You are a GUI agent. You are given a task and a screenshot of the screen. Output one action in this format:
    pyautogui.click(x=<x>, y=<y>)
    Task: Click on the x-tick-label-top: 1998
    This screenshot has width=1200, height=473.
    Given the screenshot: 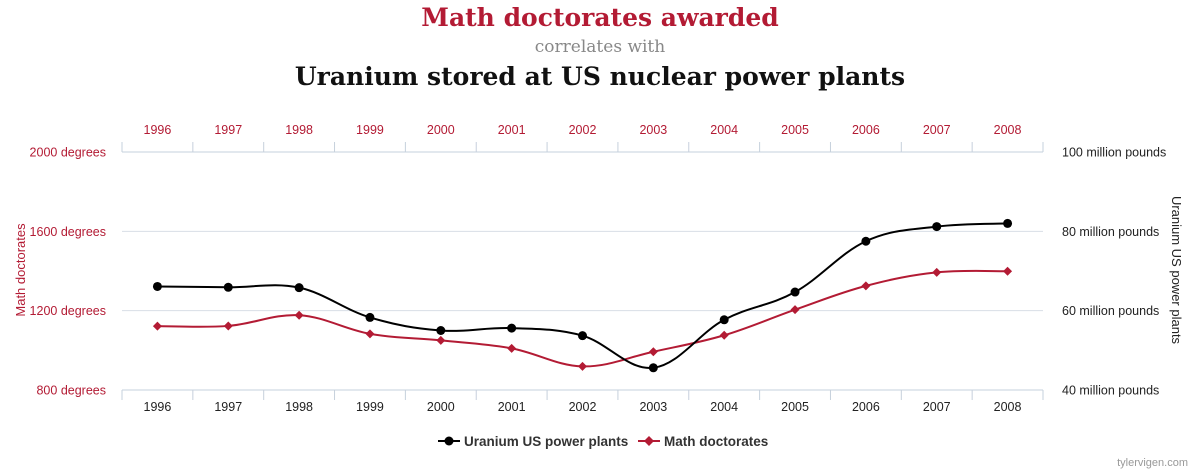 What is the action you would take?
    pyautogui.click(x=299, y=130)
    